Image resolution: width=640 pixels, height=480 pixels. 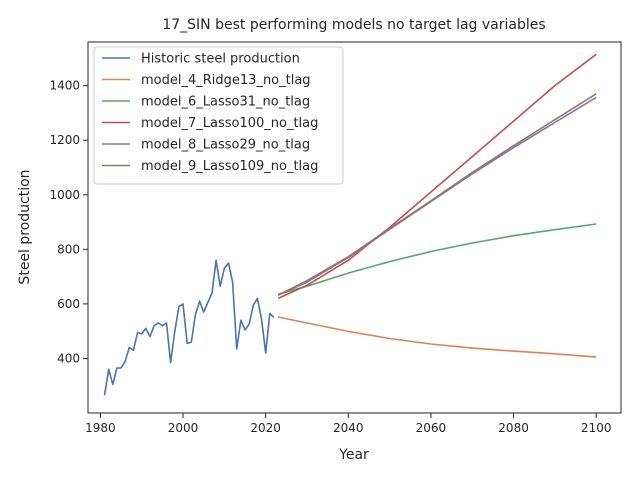 I want to click on legend-label-0: Historic steel production, so click(x=220, y=59).